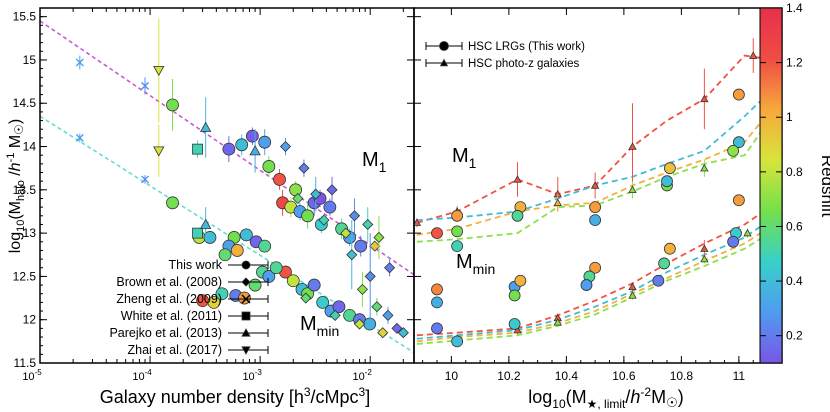 The height and width of the screenshot is (412, 830). What do you see at coordinates (464, 158) in the screenshot?
I see `annotation-m1-right: M1` at bounding box center [464, 158].